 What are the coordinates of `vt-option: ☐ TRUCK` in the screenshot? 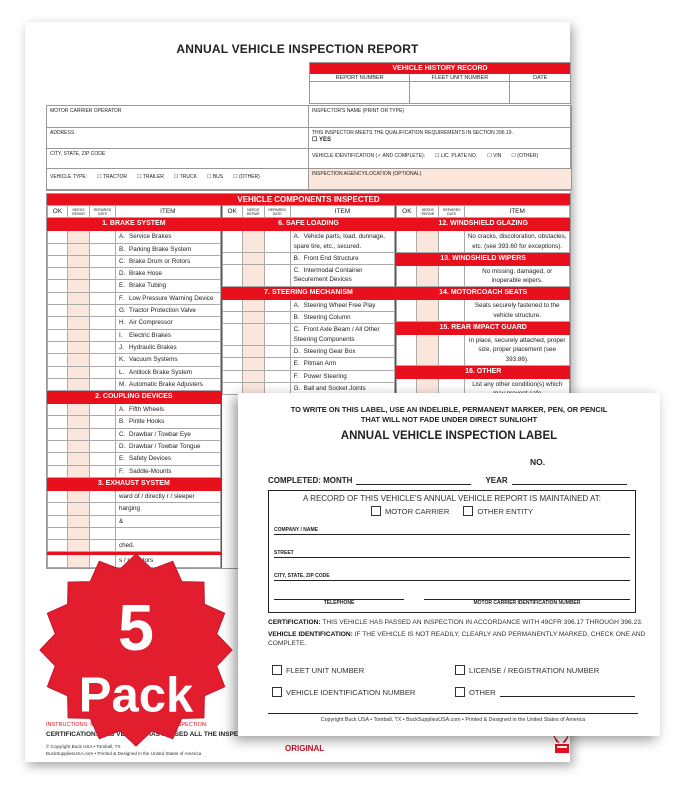 It's located at (185, 177).